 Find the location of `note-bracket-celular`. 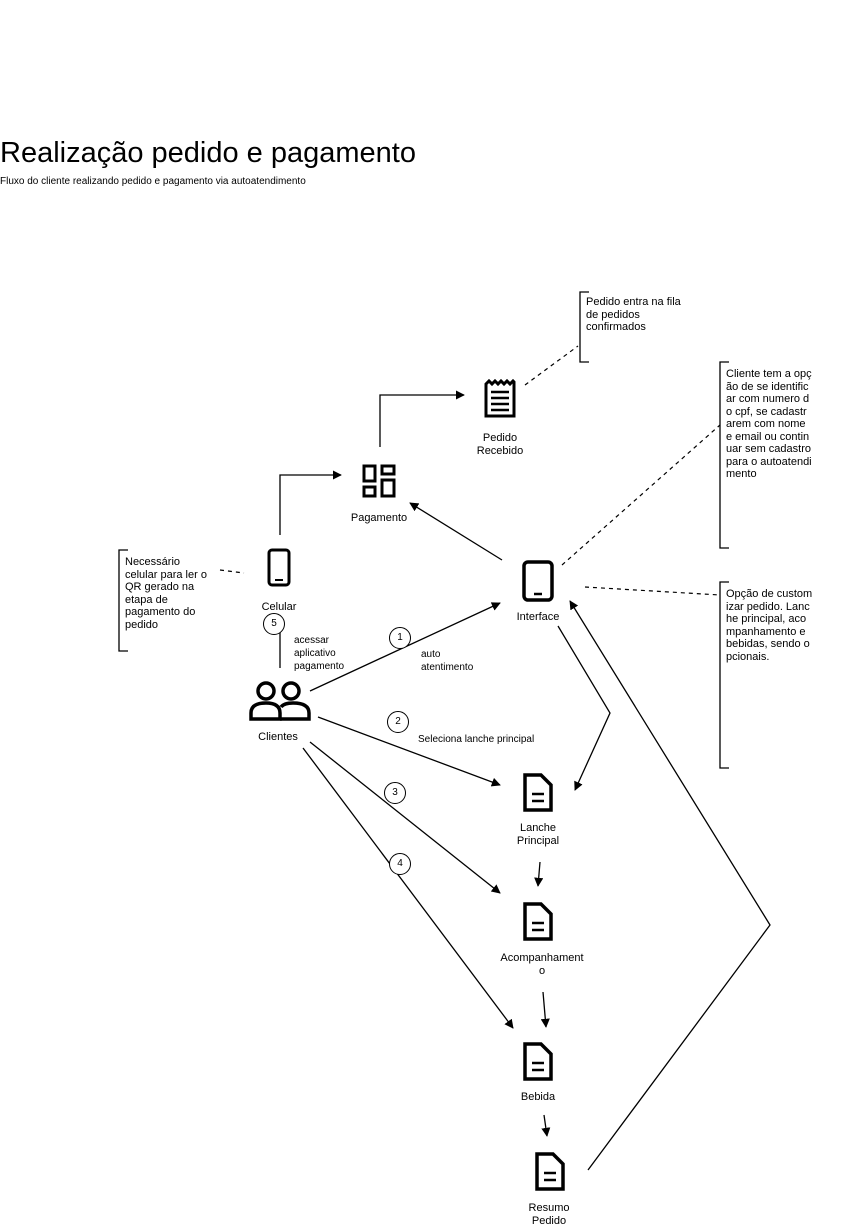

note-bracket-celular is located at coordinates (123, 600).